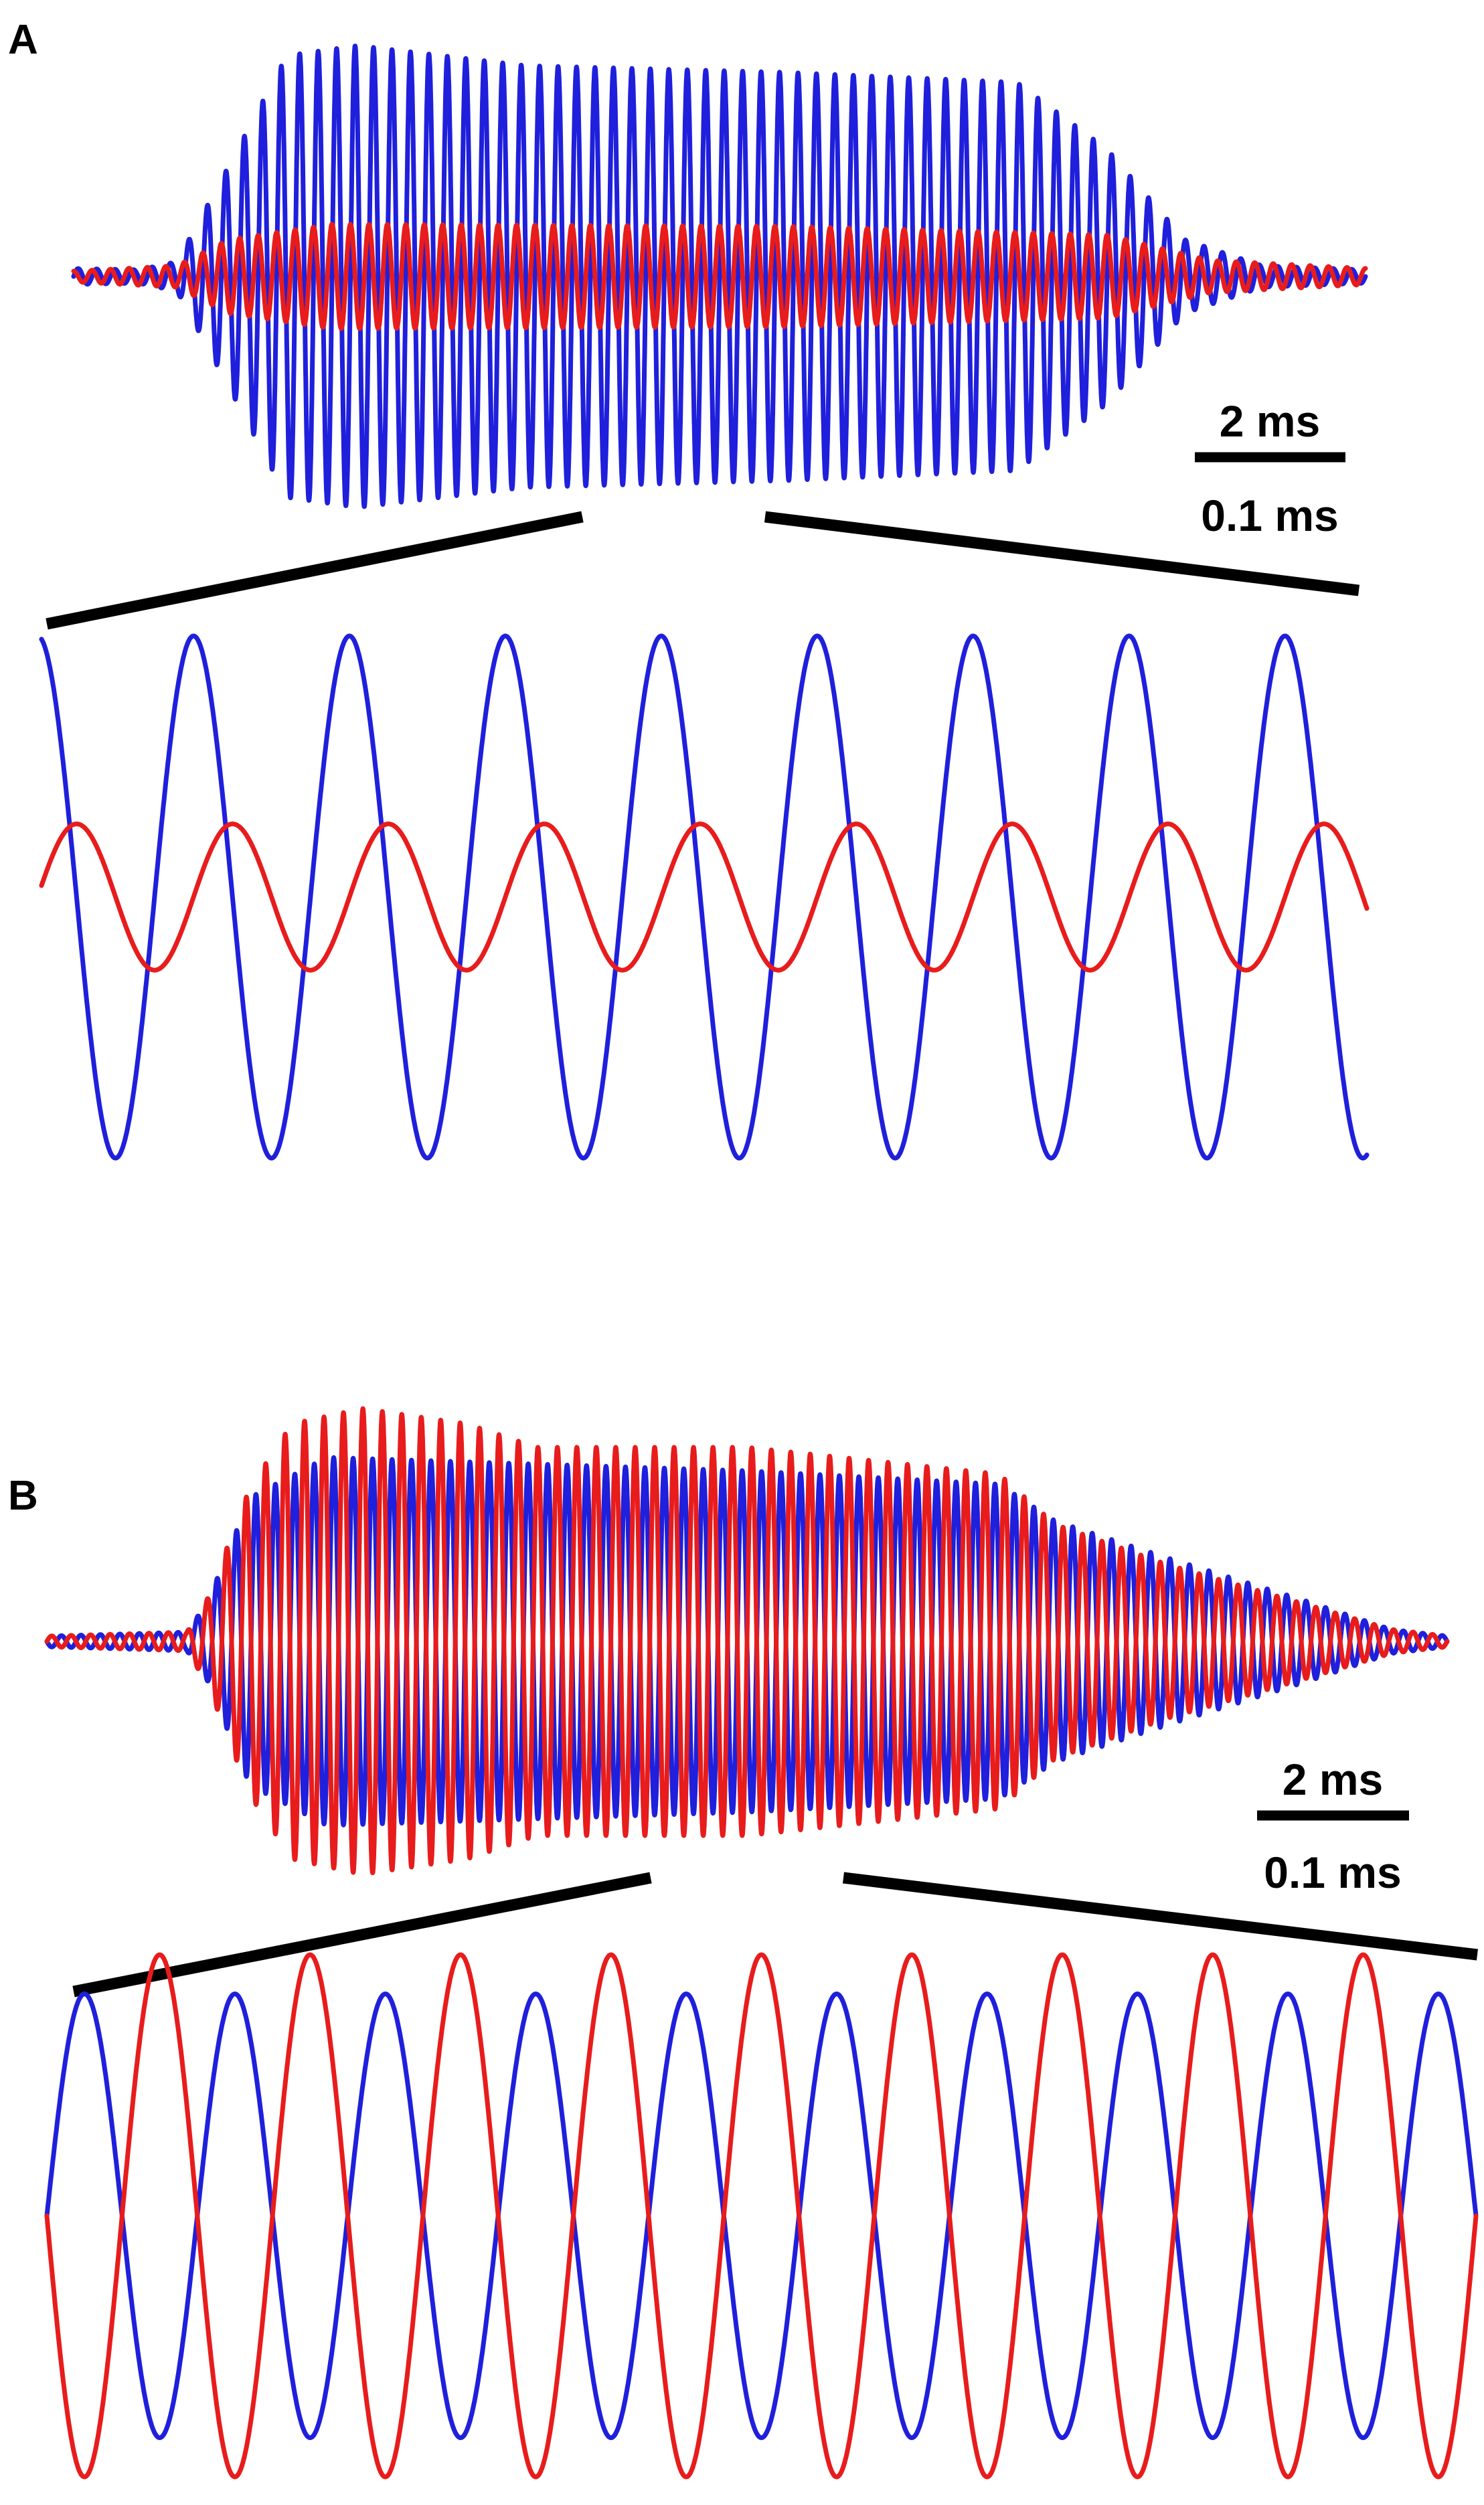 Image resolution: width=1484 pixels, height=2505 pixels. Describe the element at coordinates (1062, 553) in the screenshot. I see `panel-a-zoom-line-right` at that location.